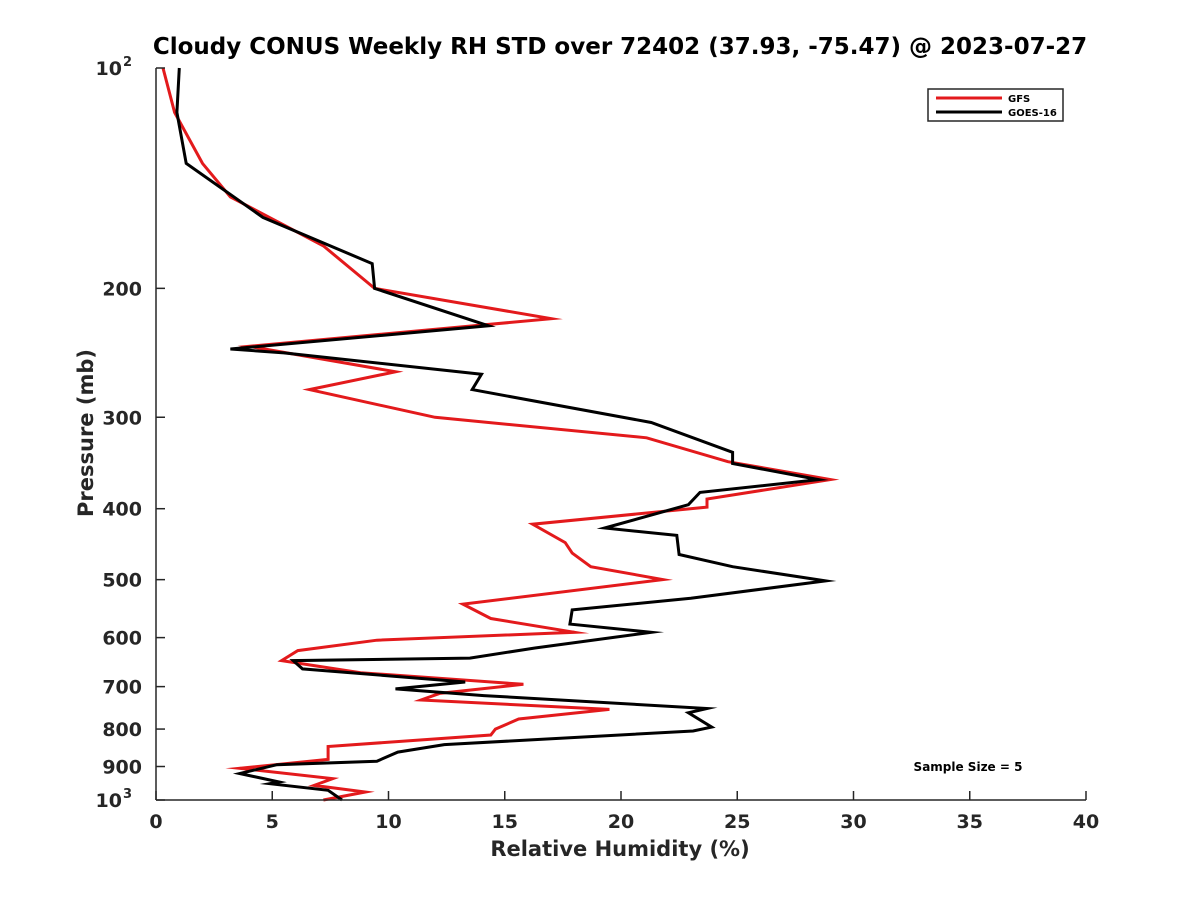 This screenshot has width=1200, height=905. What do you see at coordinates (122, 510) in the screenshot?
I see `y-tick-label: 400` at bounding box center [122, 510].